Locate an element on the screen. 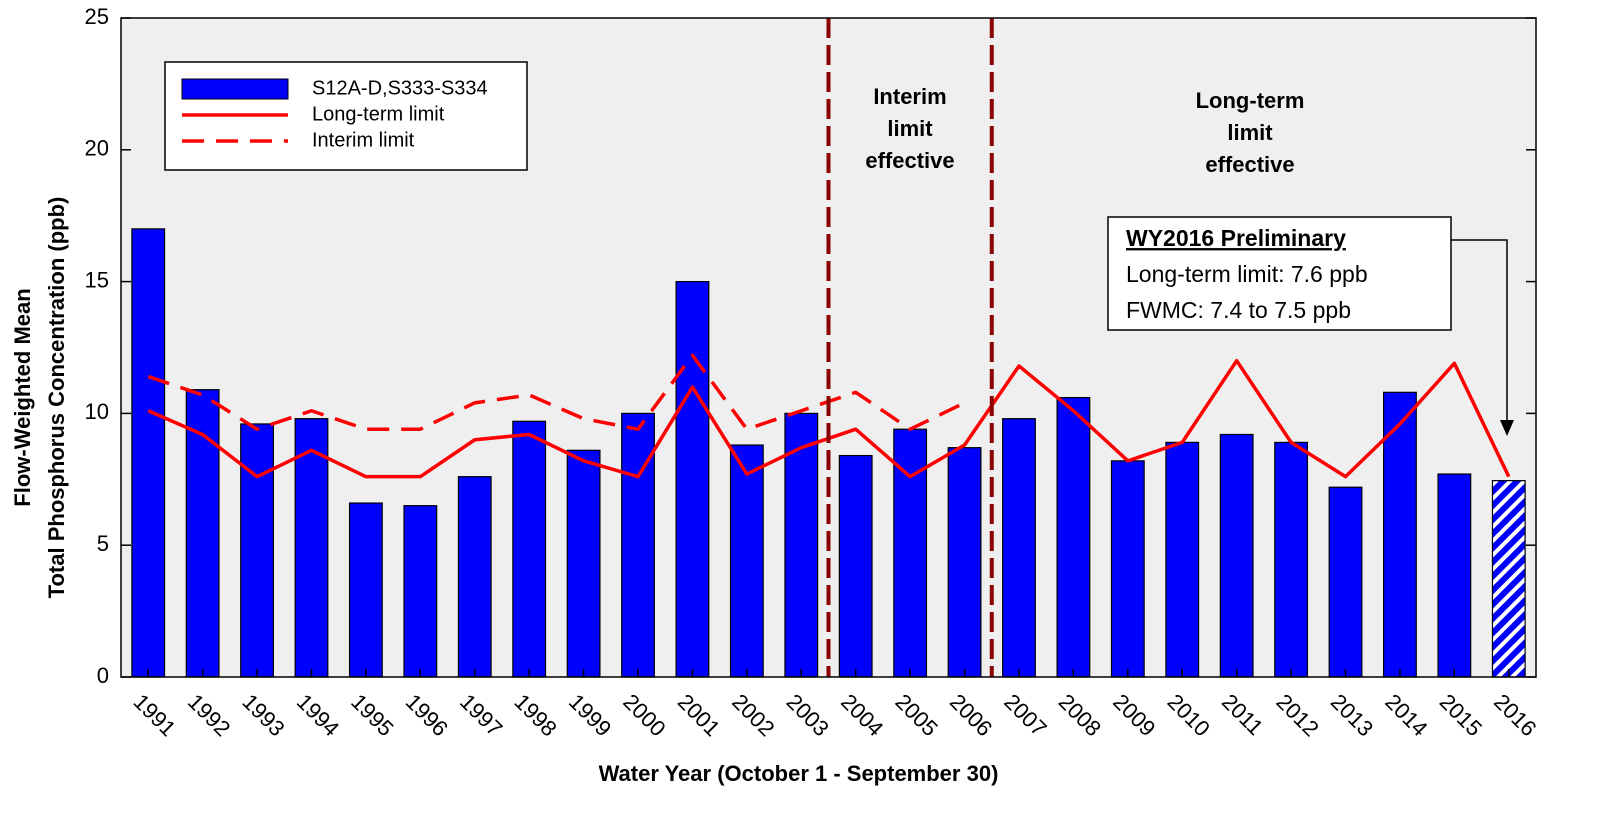  x-tick-label: 2015 is located at coordinates (1461, 715).